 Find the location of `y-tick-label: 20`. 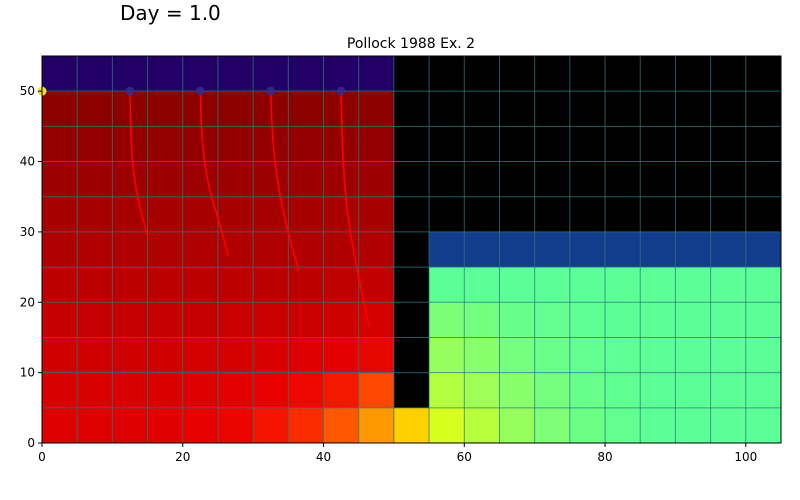

y-tick-label: 20 is located at coordinates (27, 302).